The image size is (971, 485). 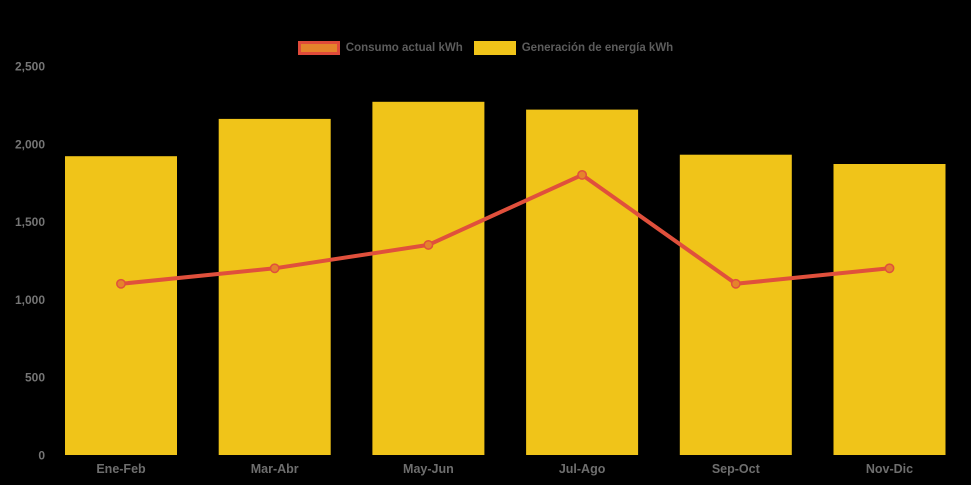 What do you see at coordinates (30, 300) in the screenshot?
I see `y-axis-tick-label: 1,000` at bounding box center [30, 300].